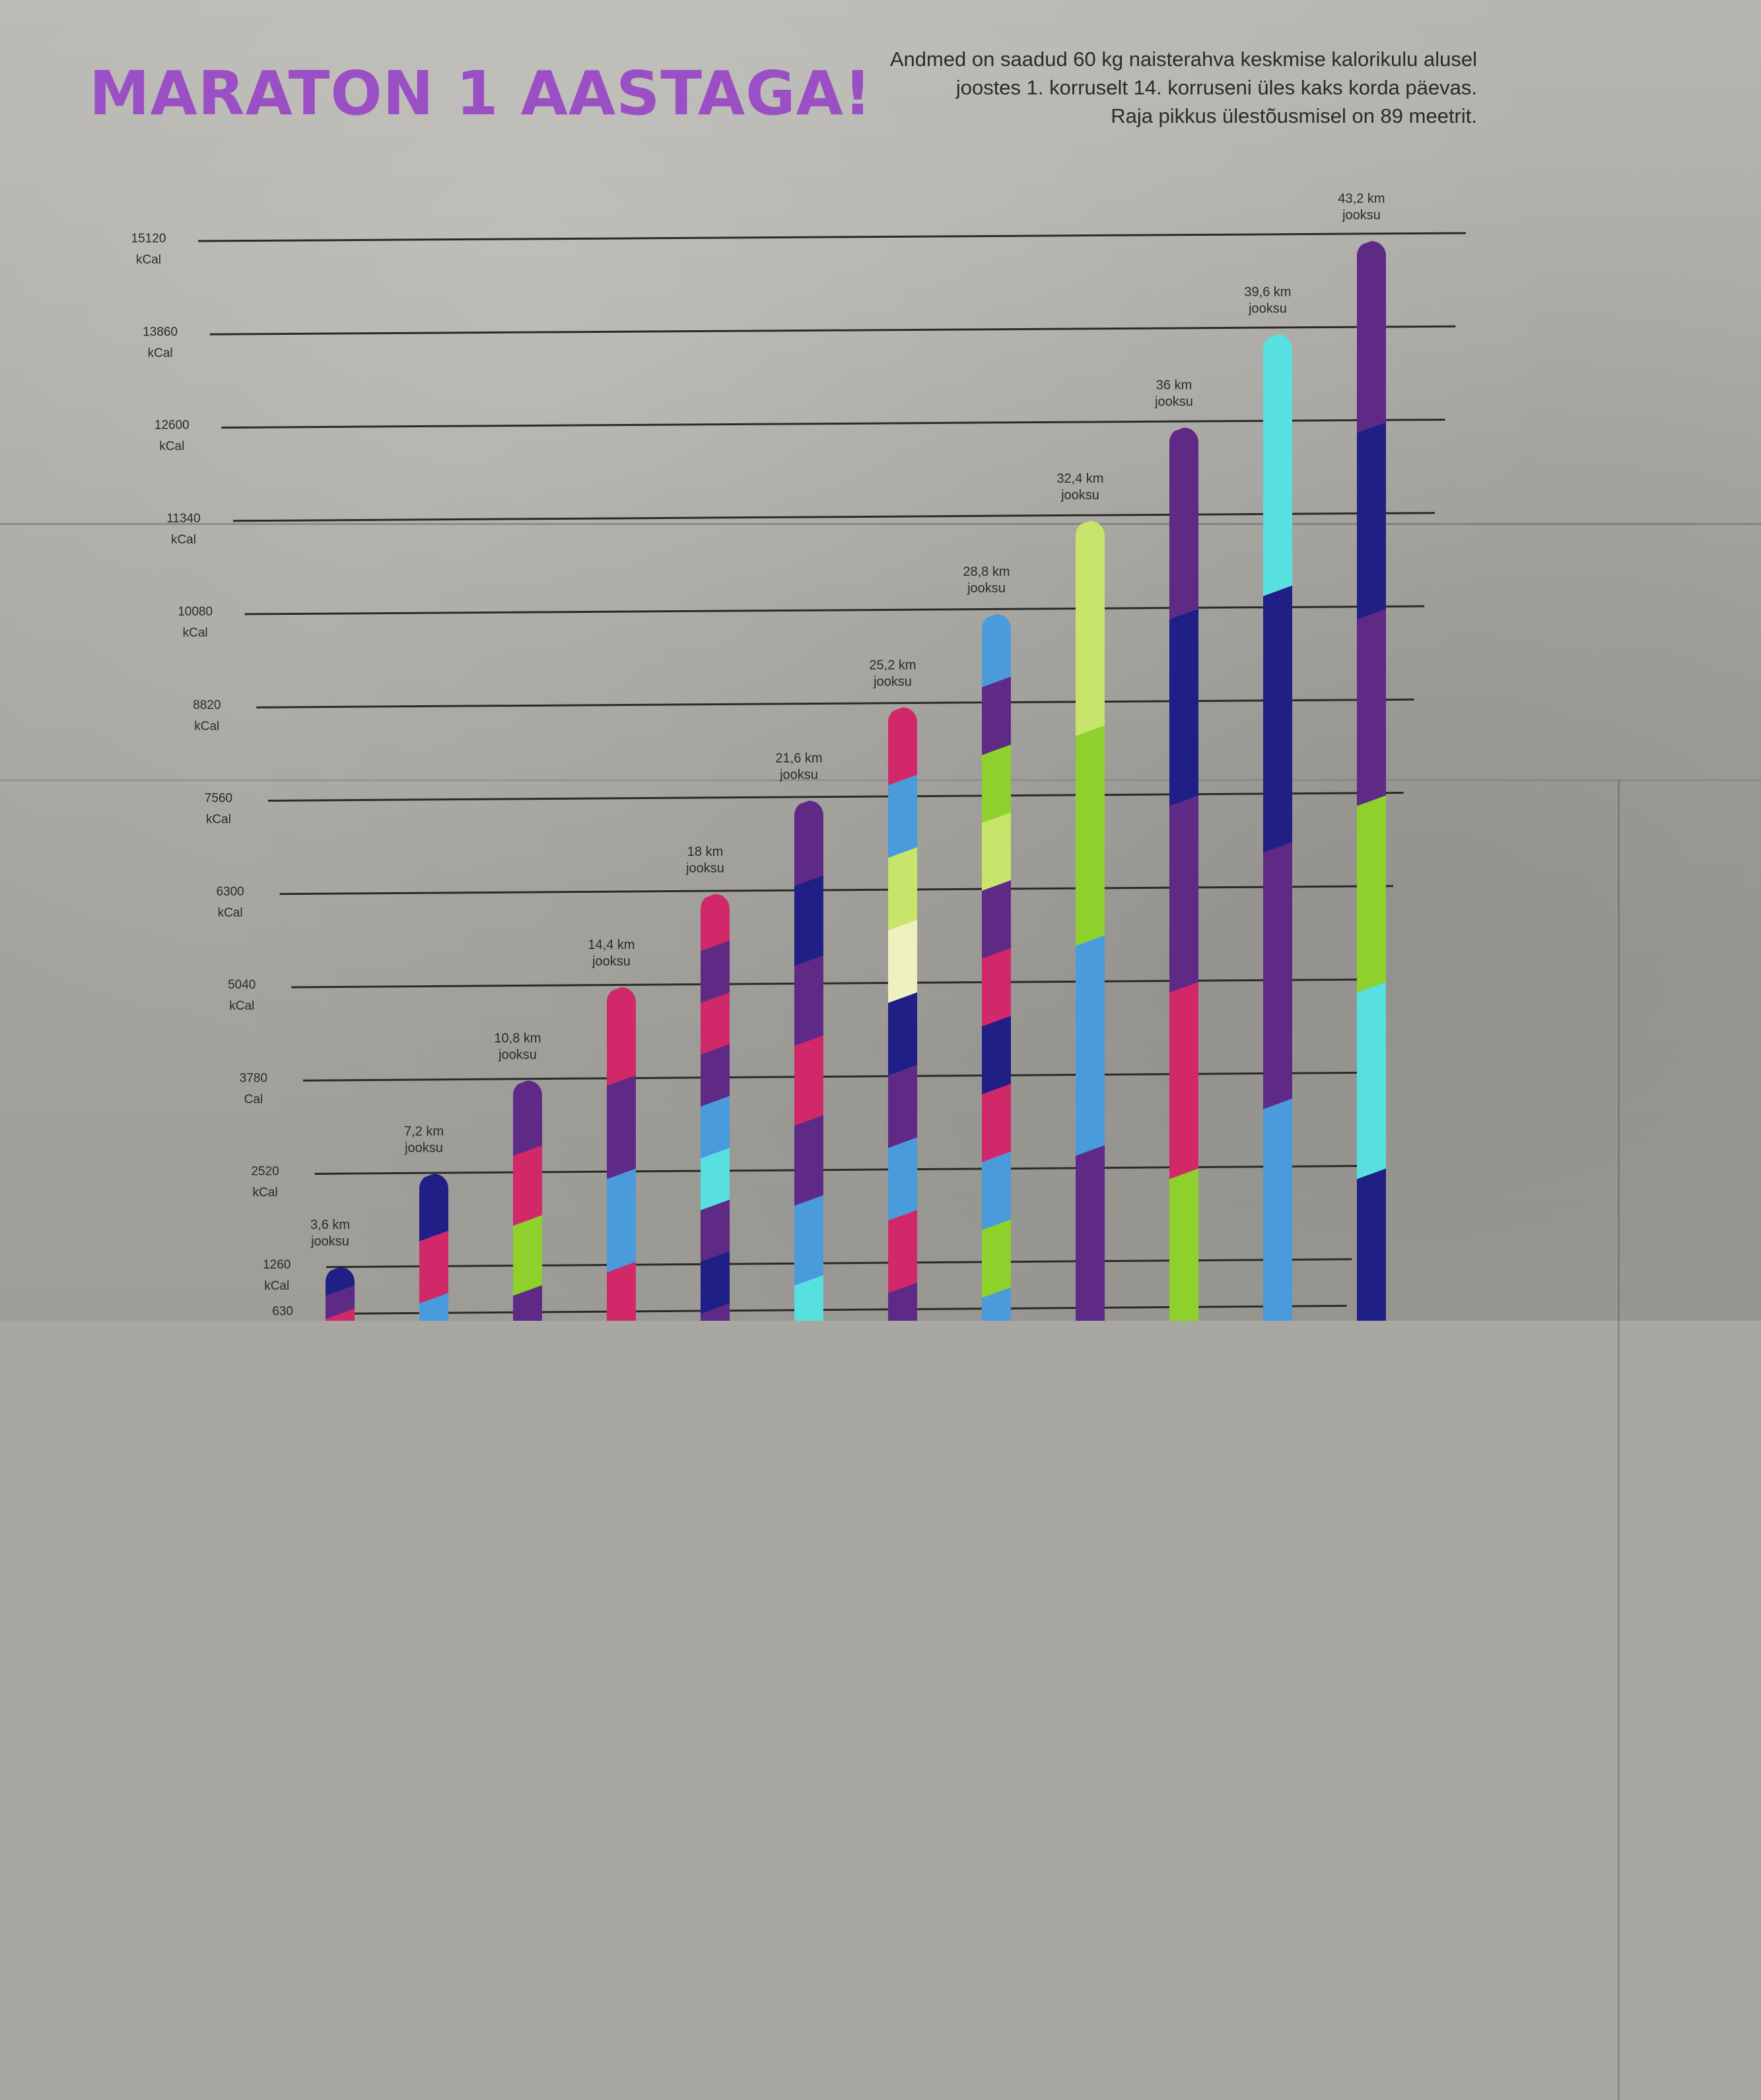  What do you see at coordinates (611, 945) in the screenshot?
I see `bar-distance-label: 14,4 km` at bounding box center [611, 945].